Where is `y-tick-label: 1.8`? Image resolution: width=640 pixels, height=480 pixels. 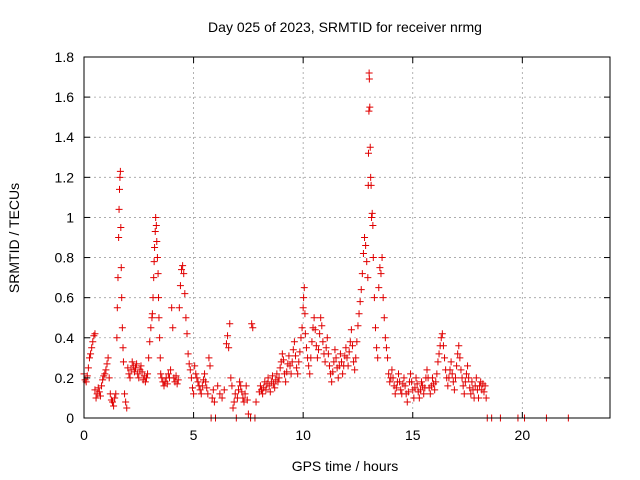
y-tick-label: 1.8 is located at coordinates (65, 57).